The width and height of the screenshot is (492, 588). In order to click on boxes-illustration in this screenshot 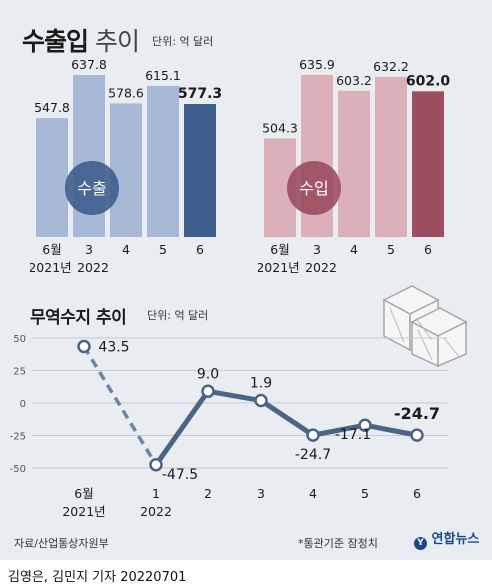, I will do `click(425, 326)`.